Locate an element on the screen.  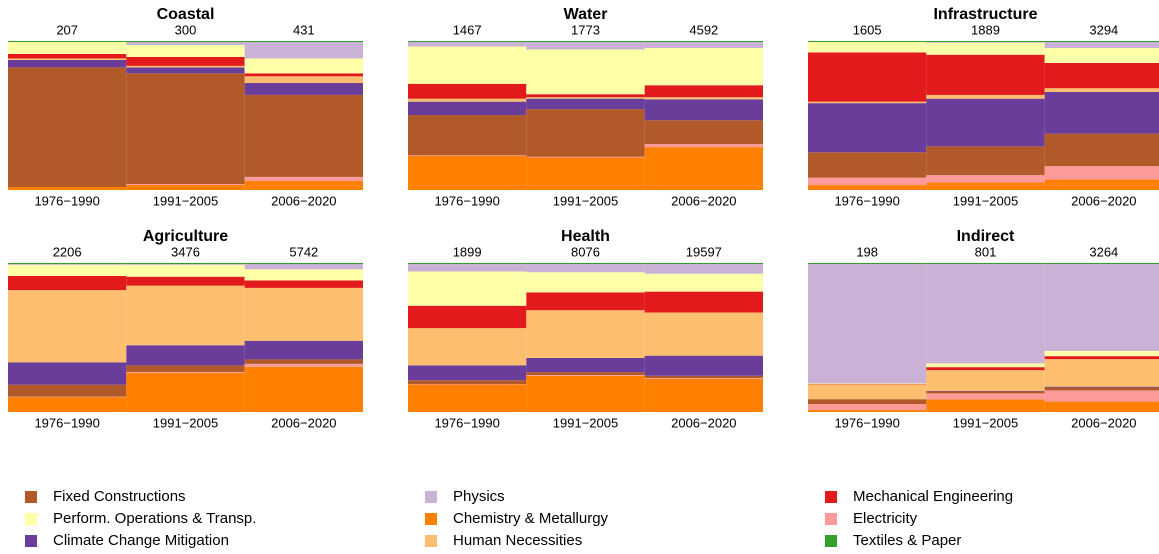
total-label: 19597 is located at coordinates (704, 251).